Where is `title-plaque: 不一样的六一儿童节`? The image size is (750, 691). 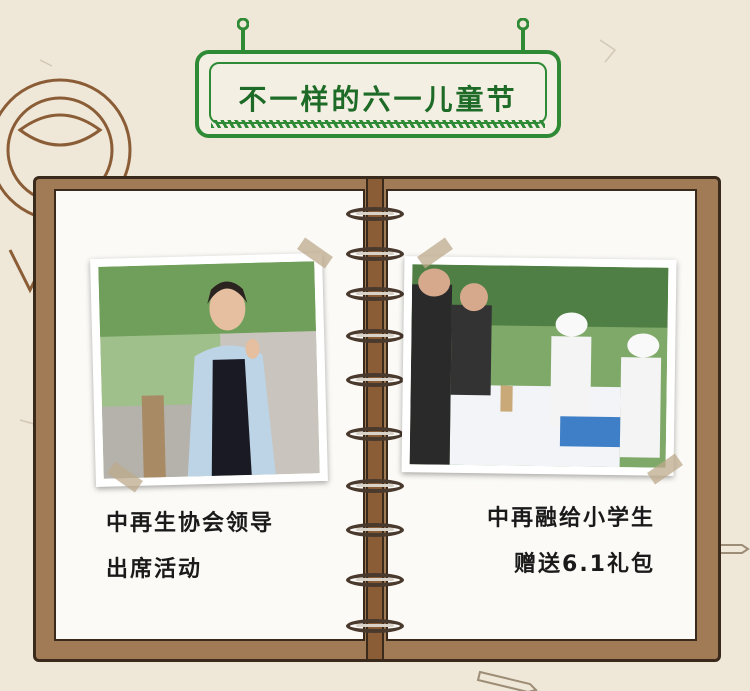 title-plaque: 不一样的六一儿童节 is located at coordinates (380, 79).